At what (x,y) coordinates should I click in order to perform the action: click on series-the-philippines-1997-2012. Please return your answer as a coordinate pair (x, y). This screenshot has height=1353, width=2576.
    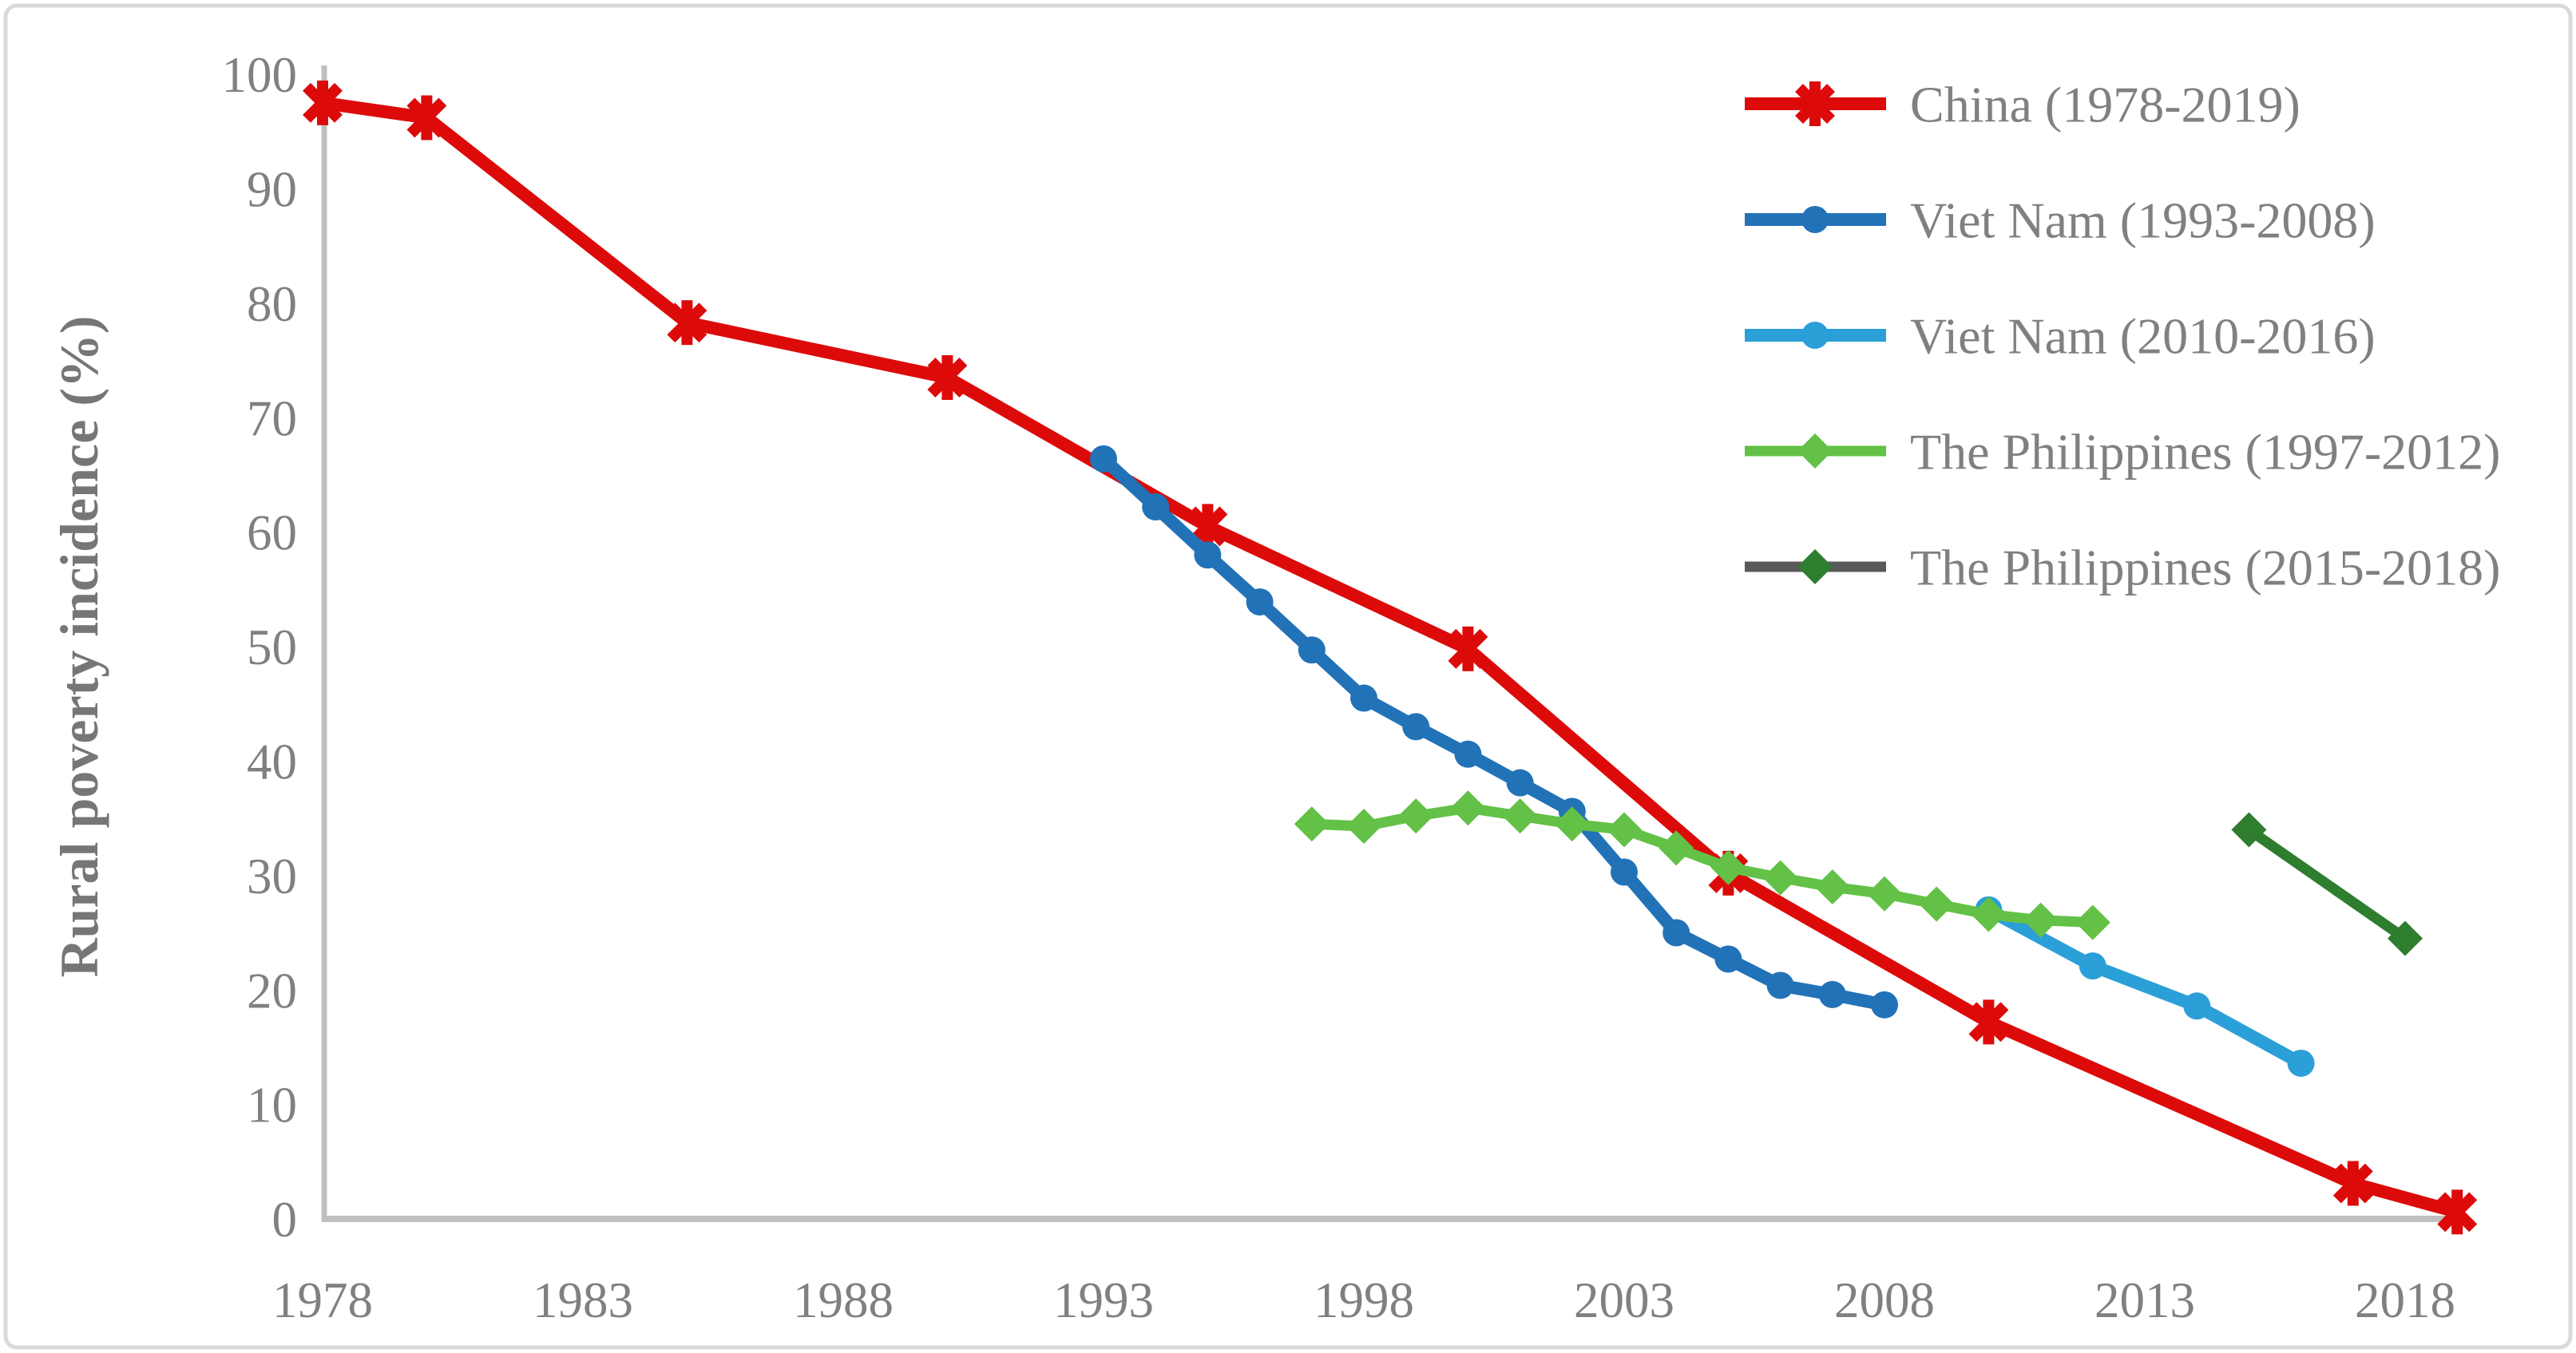
    Looking at the image, I should click on (1702, 865).